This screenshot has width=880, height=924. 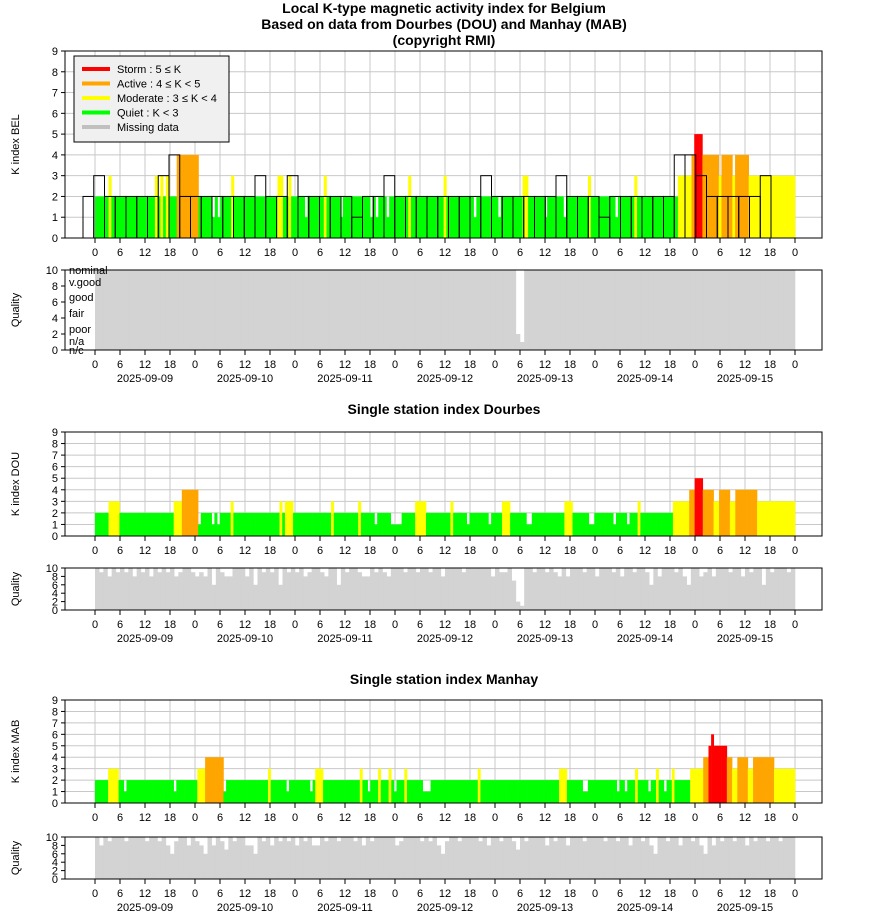 I want to click on mab-xtick-label: 12, so click(x=445, y=818).